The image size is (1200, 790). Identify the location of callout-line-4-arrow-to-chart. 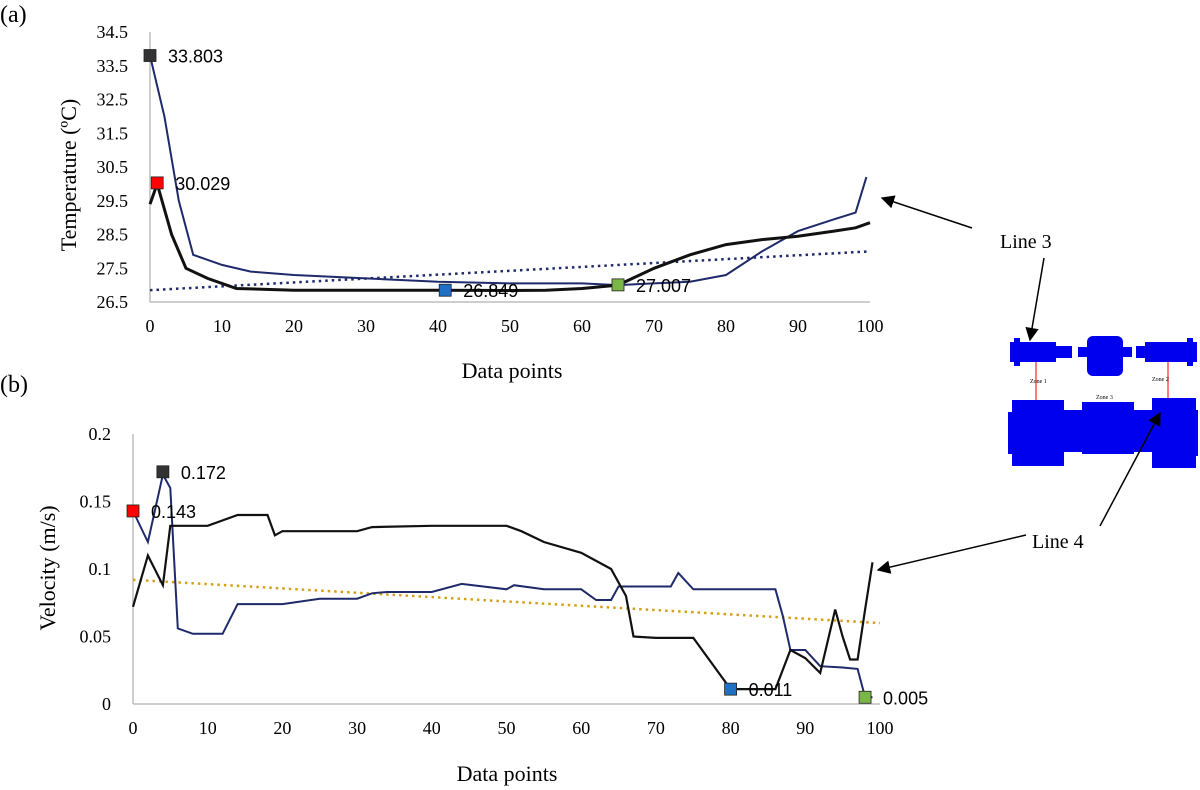
(951, 554).